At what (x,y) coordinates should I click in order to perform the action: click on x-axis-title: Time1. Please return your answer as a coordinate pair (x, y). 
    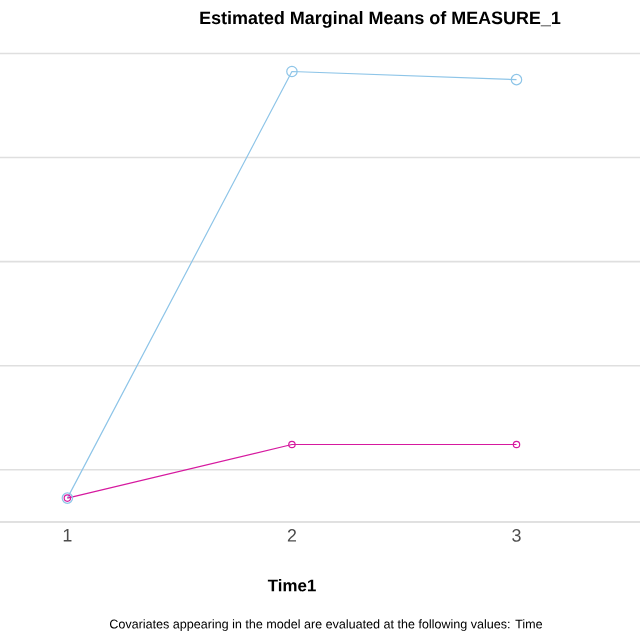
    Looking at the image, I should click on (291, 585).